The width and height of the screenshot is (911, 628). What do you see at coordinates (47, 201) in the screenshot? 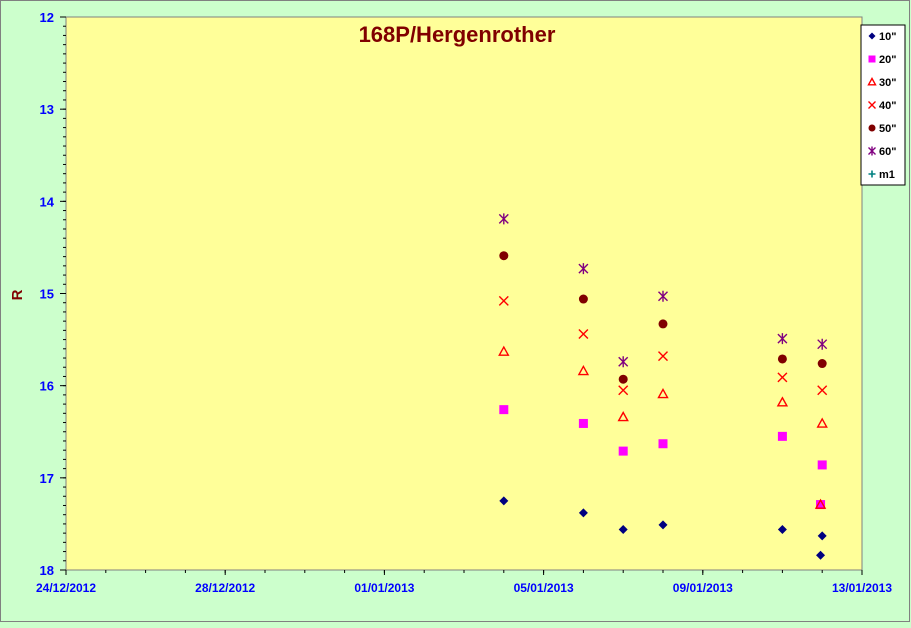
I see `y-tick-label: 14` at bounding box center [47, 201].